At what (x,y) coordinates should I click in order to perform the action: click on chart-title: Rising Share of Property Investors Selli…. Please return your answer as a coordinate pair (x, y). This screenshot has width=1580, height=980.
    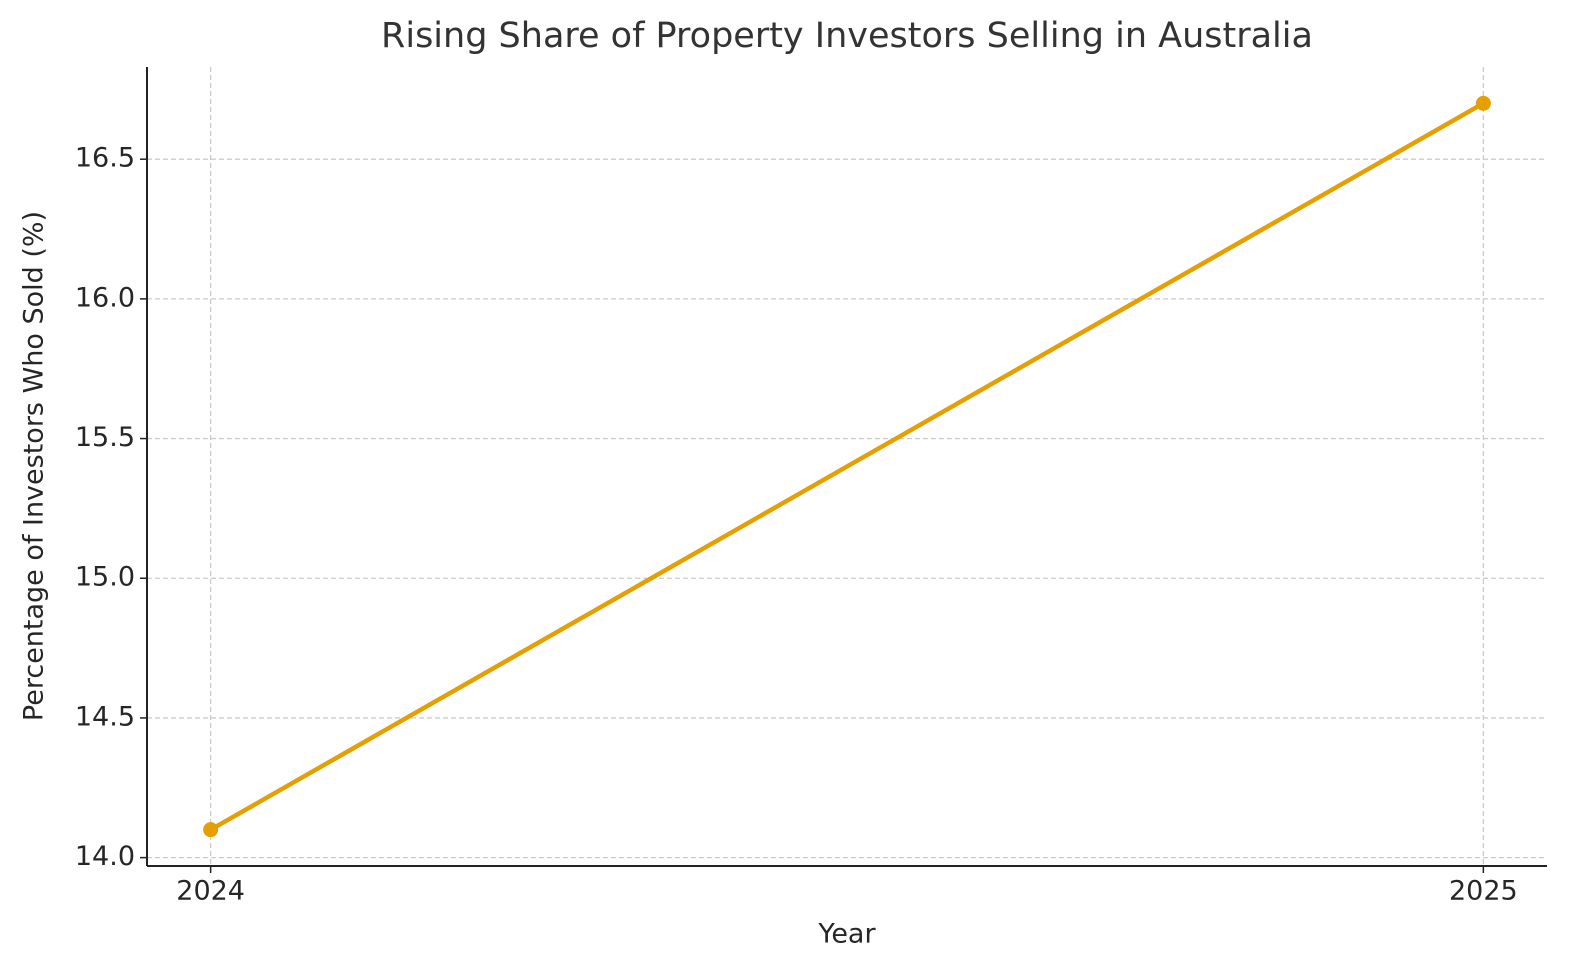
    Looking at the image, I should click on (847, 36).